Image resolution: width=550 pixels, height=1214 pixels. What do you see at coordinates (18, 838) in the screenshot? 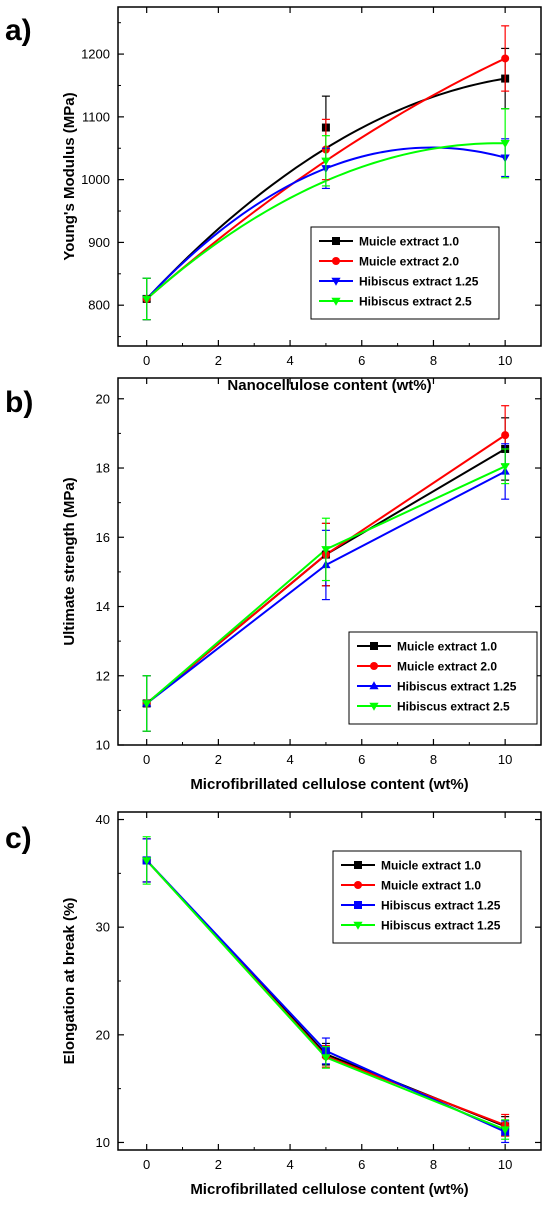
I see `panel-label: c)` at bounding box center [18, 838].